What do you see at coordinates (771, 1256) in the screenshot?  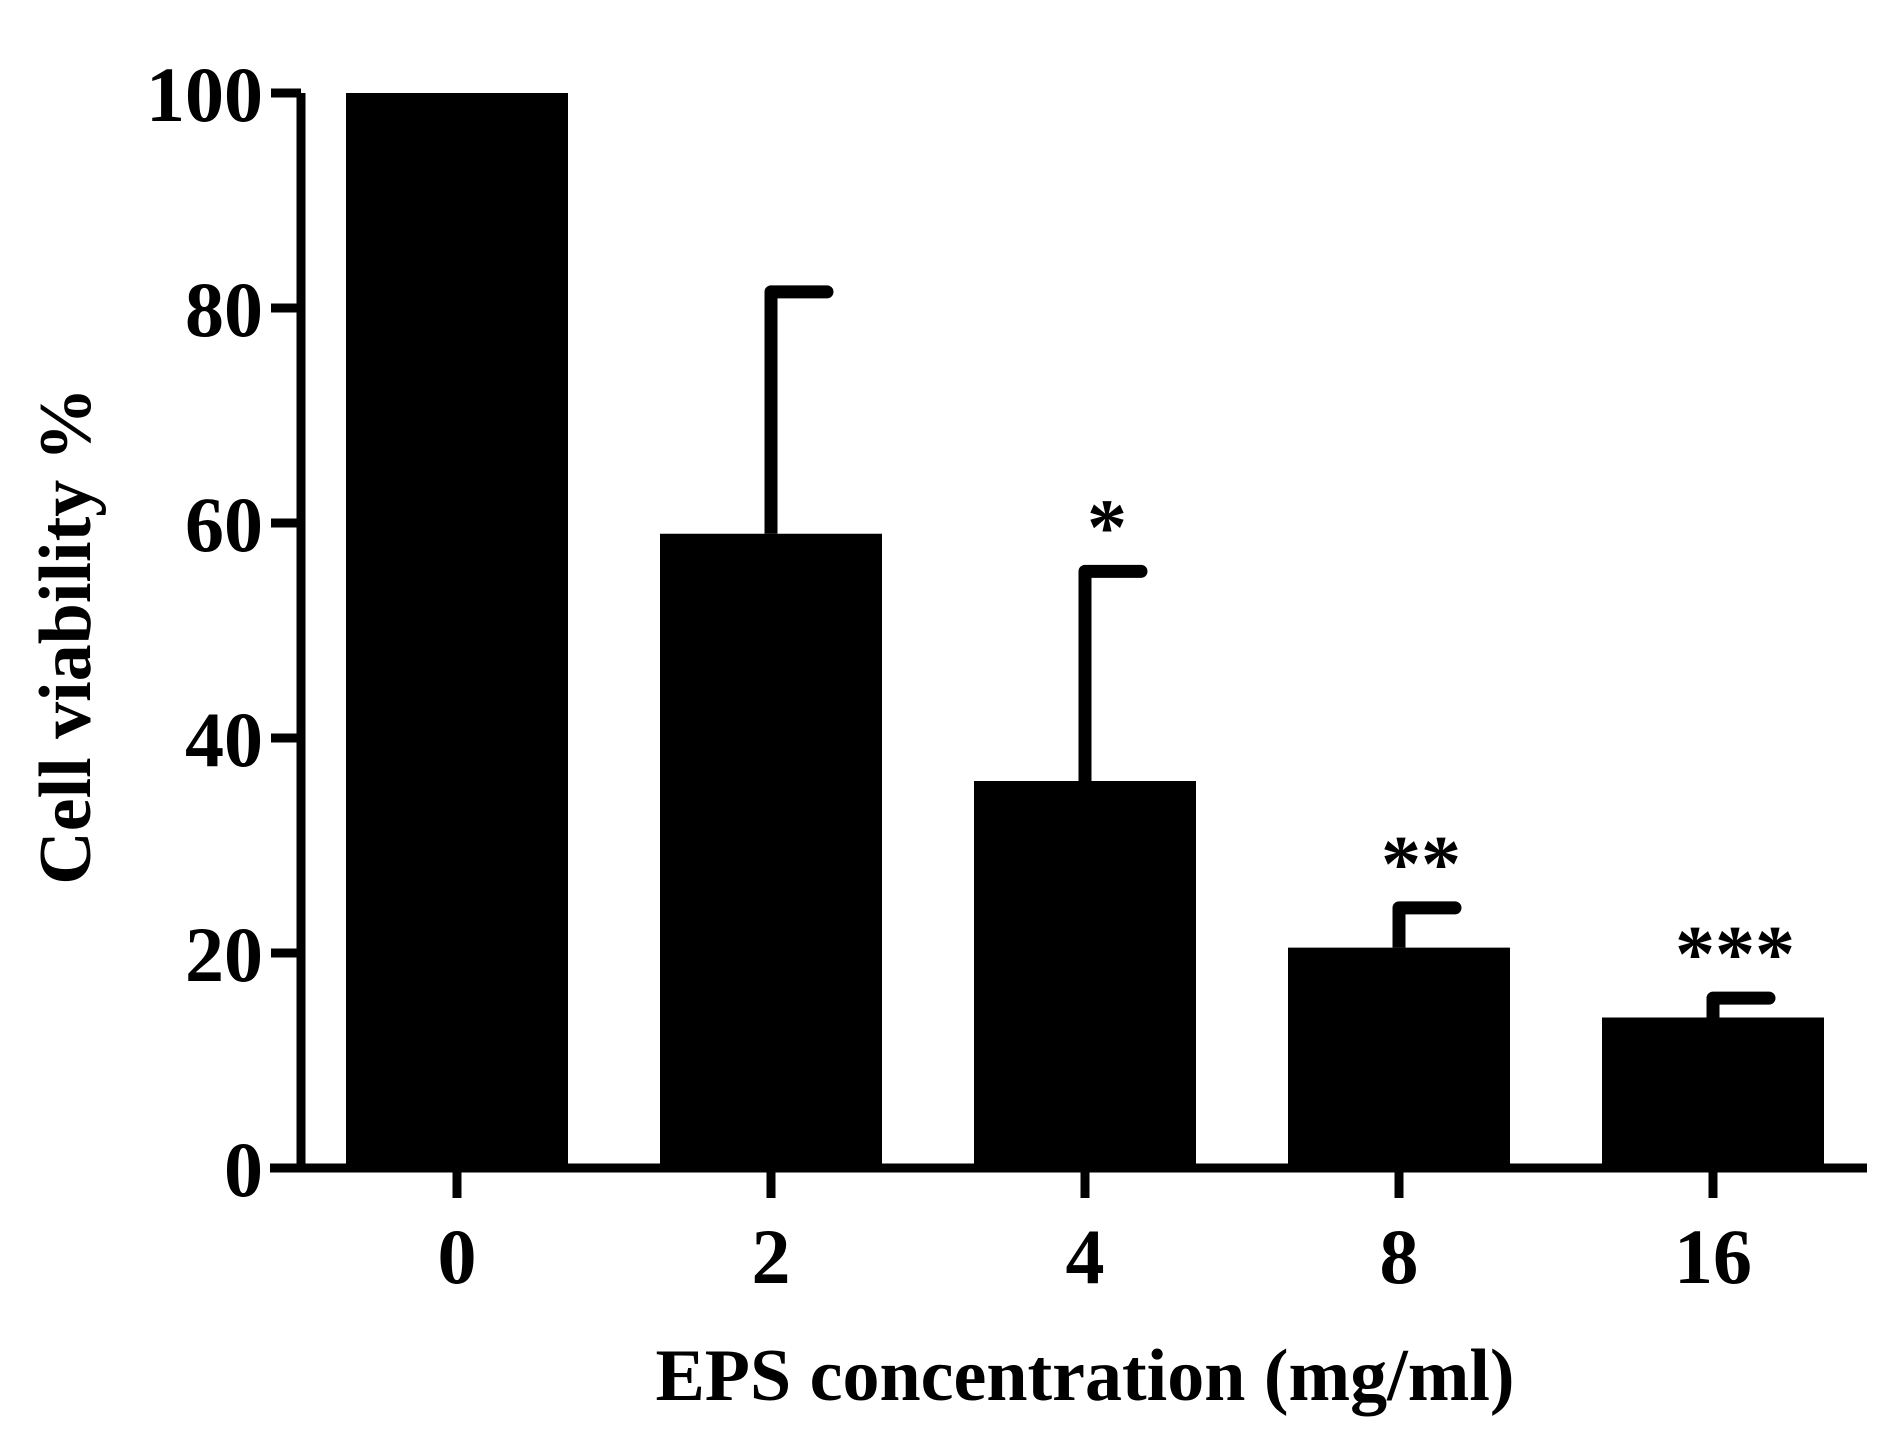 I see `x-tick-label-2: 2` at bounding box center [771, 1256].